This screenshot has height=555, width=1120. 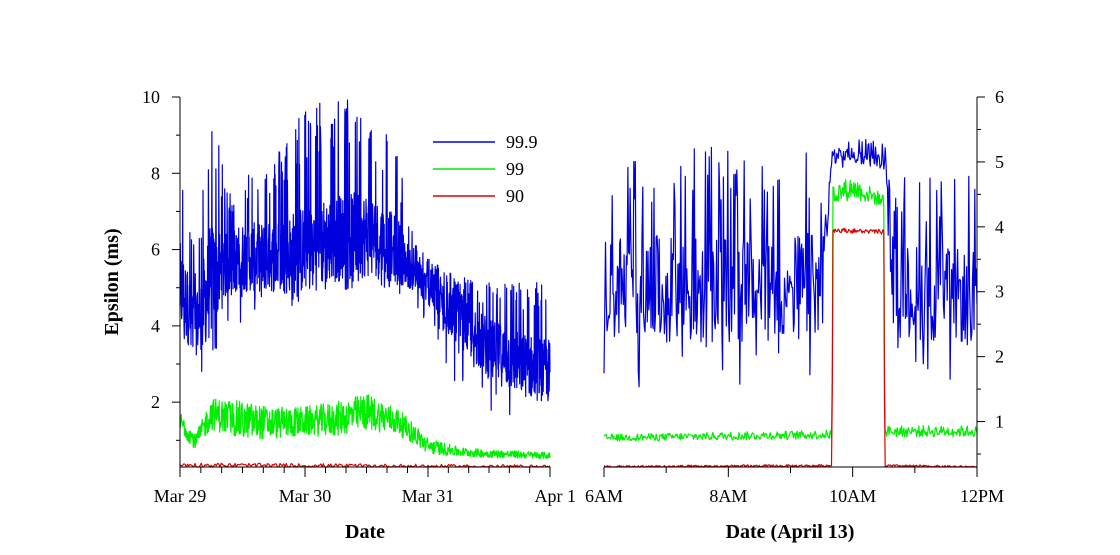 I want to click on right-x-tick-label: 10AM, so click(x=852, y=496).